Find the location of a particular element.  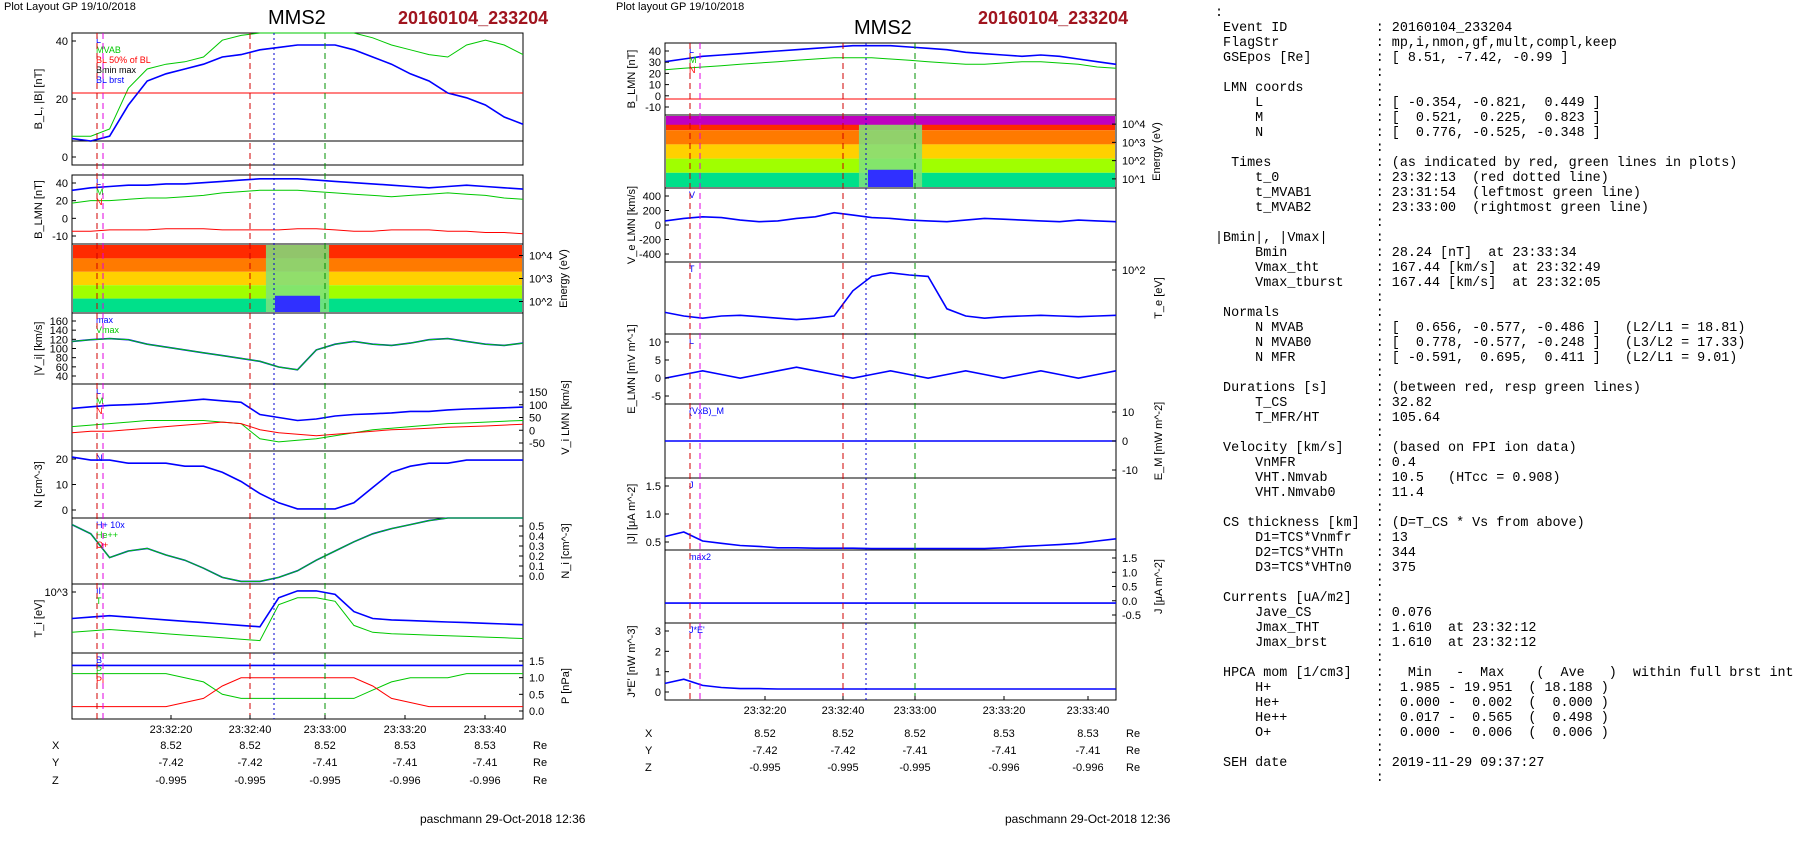

series-line-n is located at coordinates (297, 483).